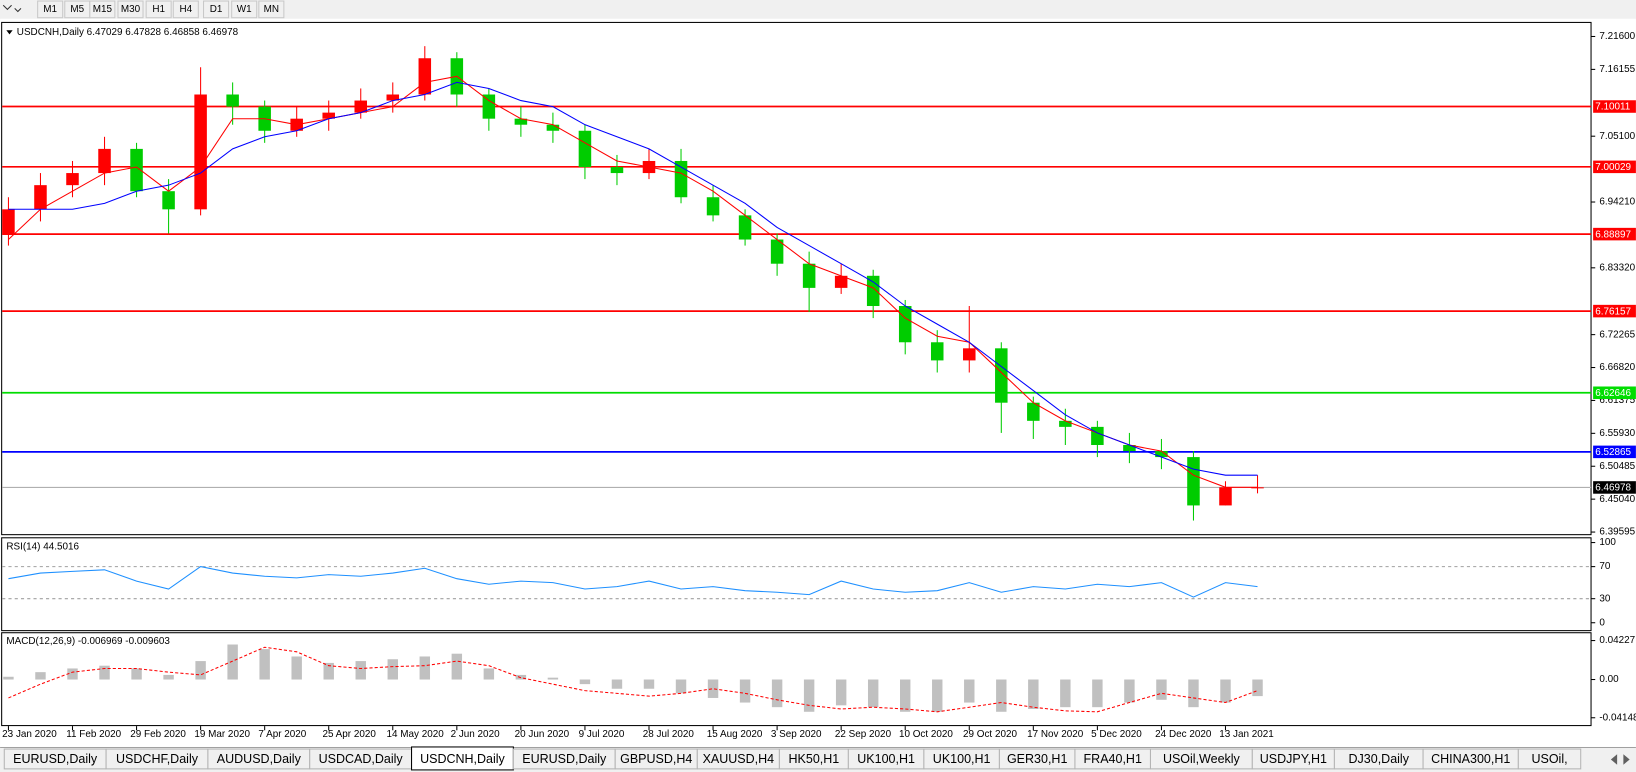  Describe the element at coordinates (1246, 734) in the screenshot. I see `x-tick-label: 13 Jan 2021` at that location.